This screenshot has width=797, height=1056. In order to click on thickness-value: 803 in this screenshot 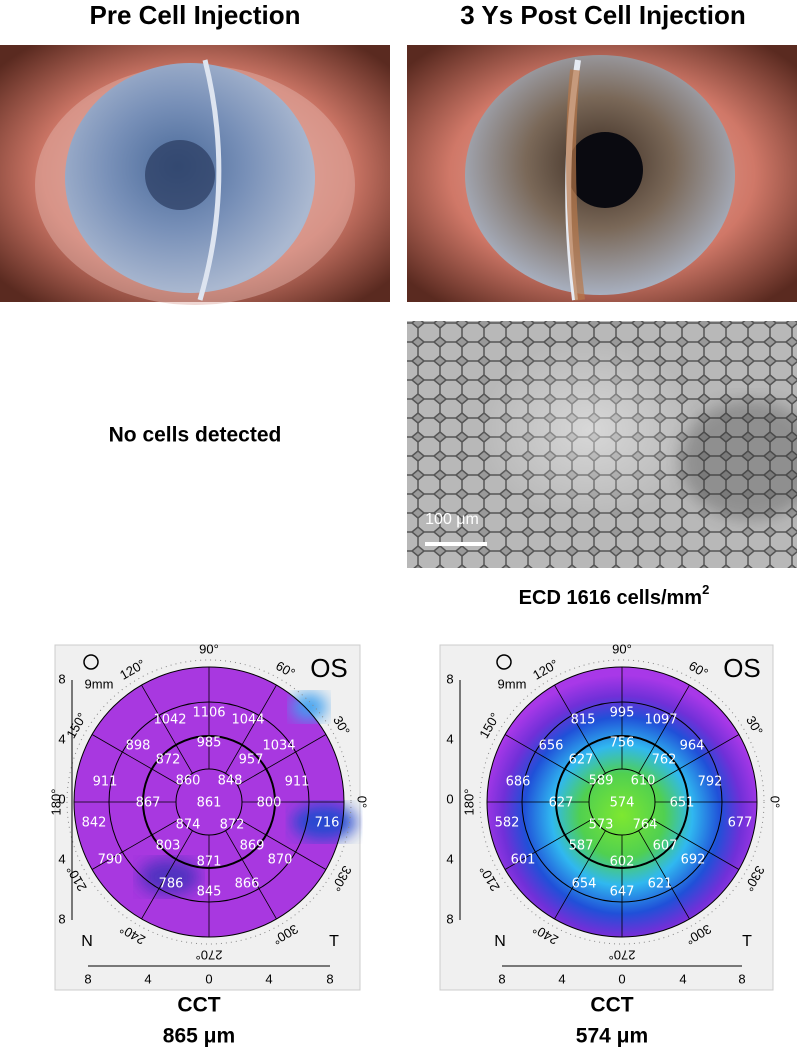, I will do `click(168, 846)`.